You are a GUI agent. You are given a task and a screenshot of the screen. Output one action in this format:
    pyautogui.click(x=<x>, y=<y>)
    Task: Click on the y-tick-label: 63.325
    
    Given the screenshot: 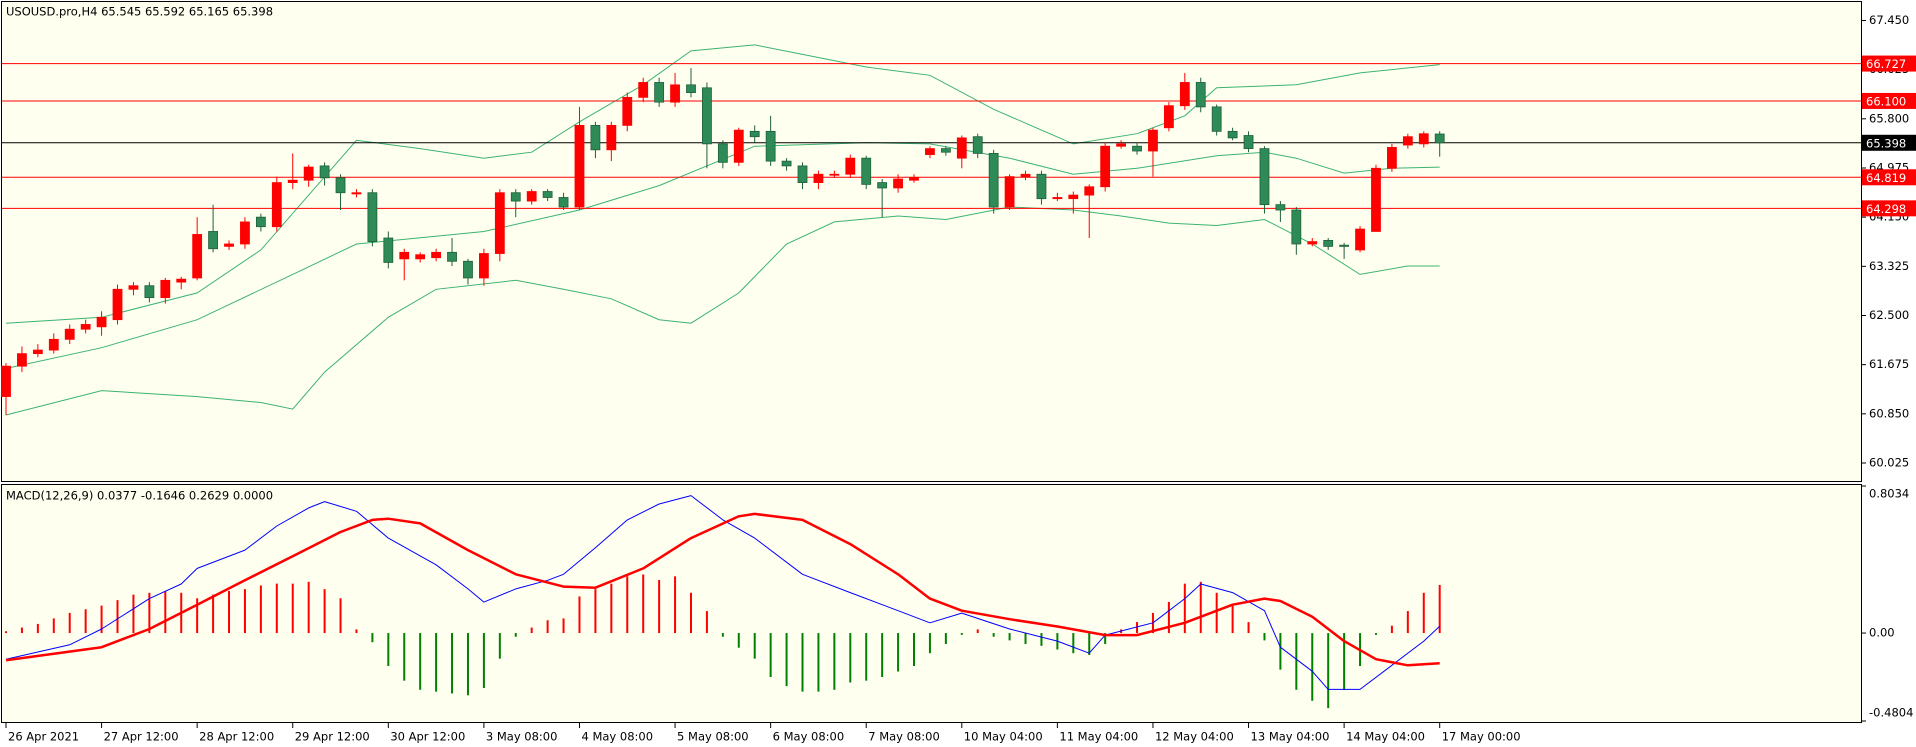 What is the action you would take?
    pyautogui.click(x=1889, y=266)
    